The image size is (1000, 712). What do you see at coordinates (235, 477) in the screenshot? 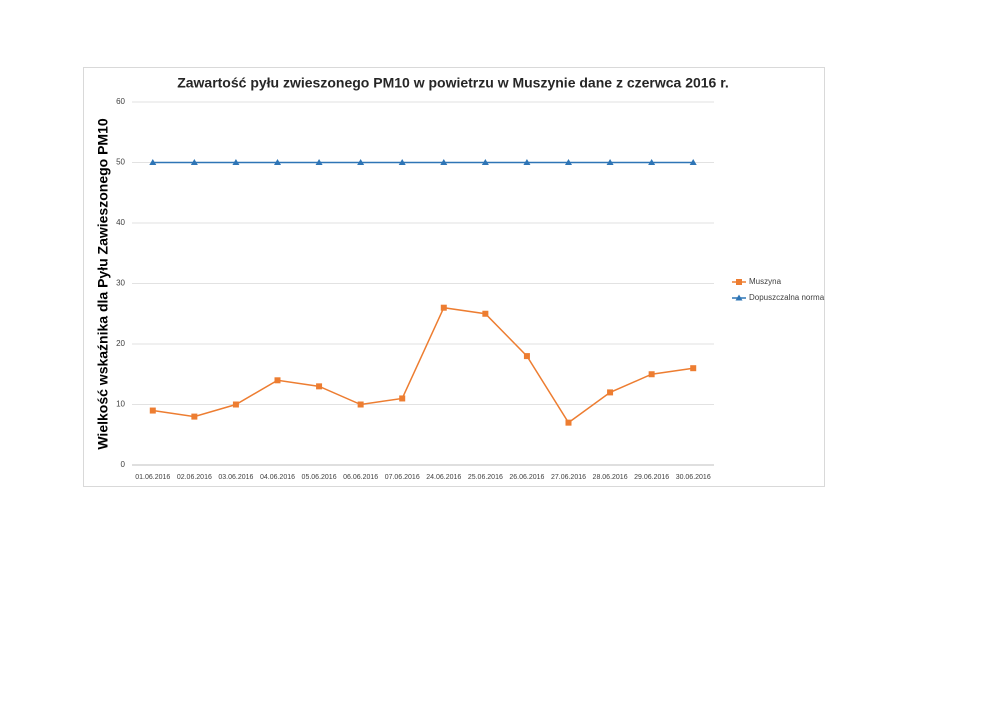
I see `x-tick-label: 03.06.2016` at bounding box center [235, 477].